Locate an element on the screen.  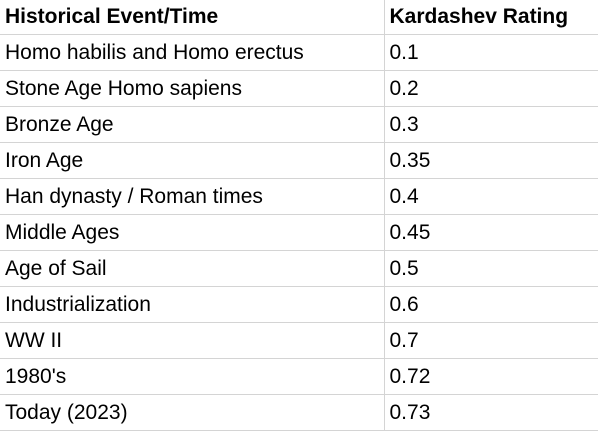
cell-rating: 0.73 is located at coordinates (491, 412).